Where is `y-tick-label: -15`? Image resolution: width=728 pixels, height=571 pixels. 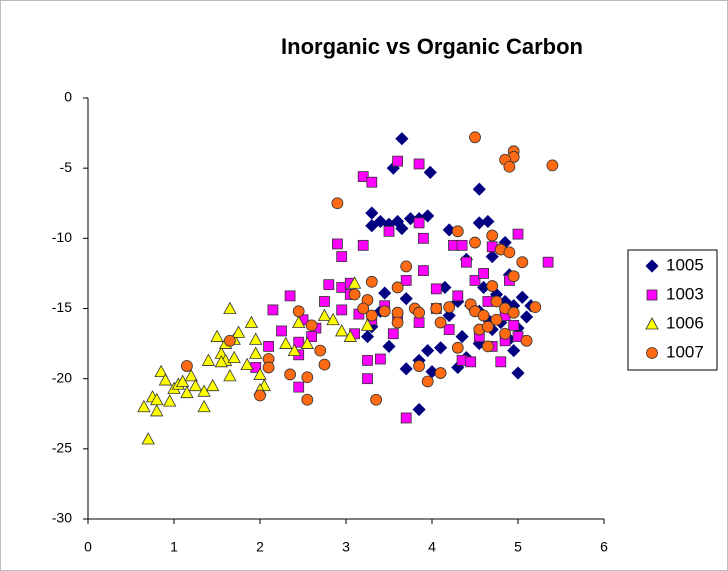
y-tick-label: -15 is located at coordinates (62, 307).